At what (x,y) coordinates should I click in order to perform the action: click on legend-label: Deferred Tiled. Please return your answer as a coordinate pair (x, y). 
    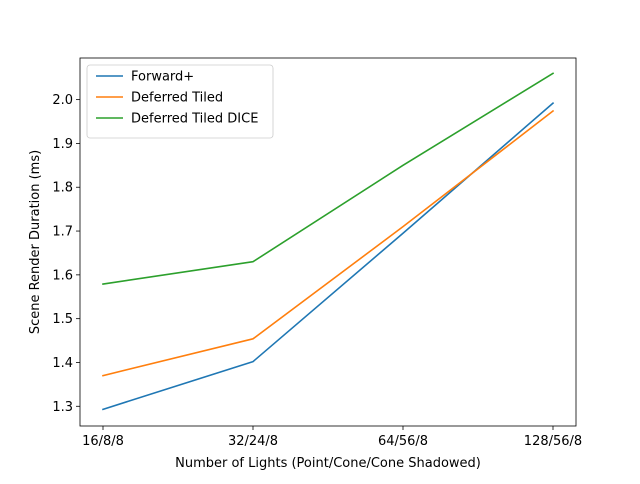
    Looking at the image, I should click on (177, 98).